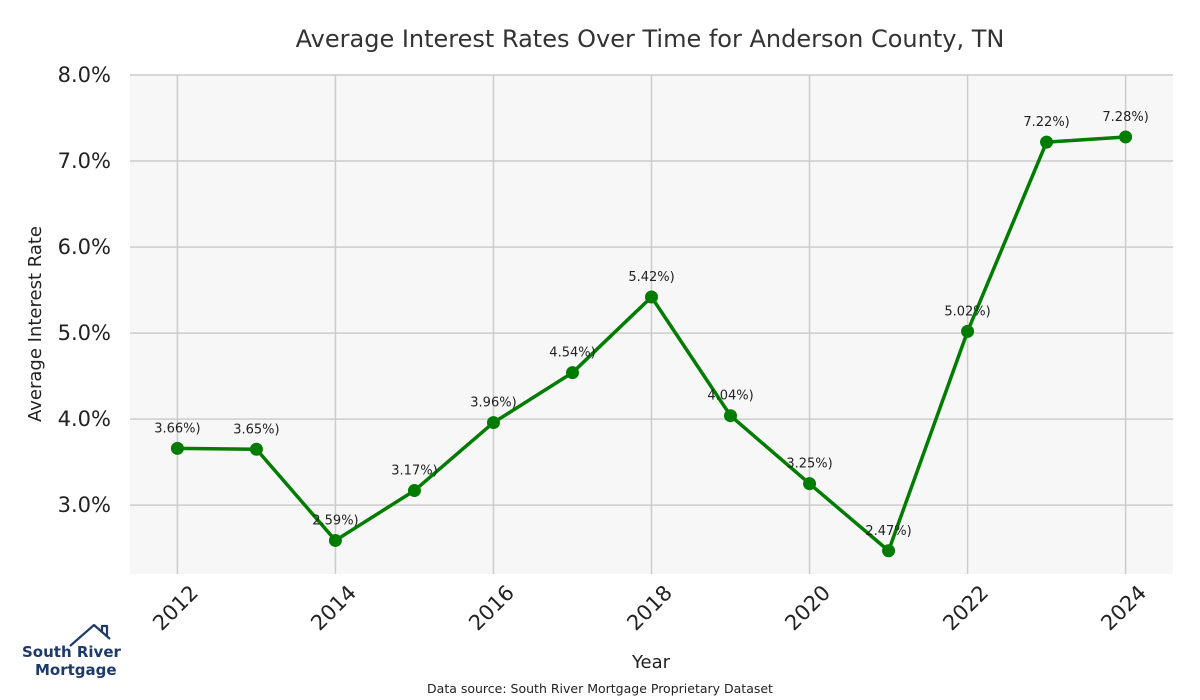 This screenshot has width=1200, height=700. What do you see at coordinates (76, 670) in the screenshot?
I see `logo-text-line2: Mortgage` at bounding box center [76, 670].